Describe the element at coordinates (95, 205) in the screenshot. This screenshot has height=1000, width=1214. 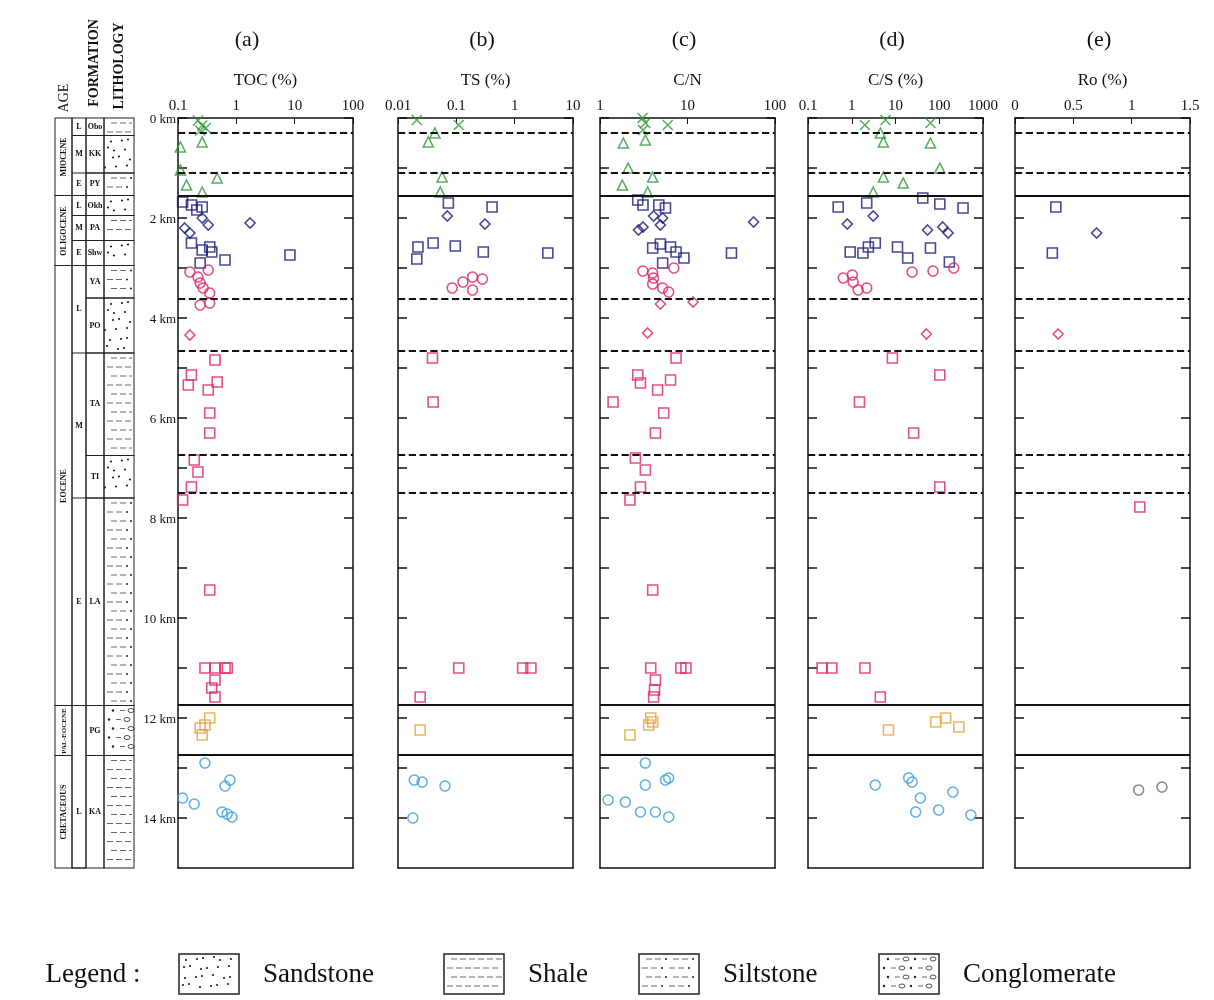
I see `text: Okh` at that location.